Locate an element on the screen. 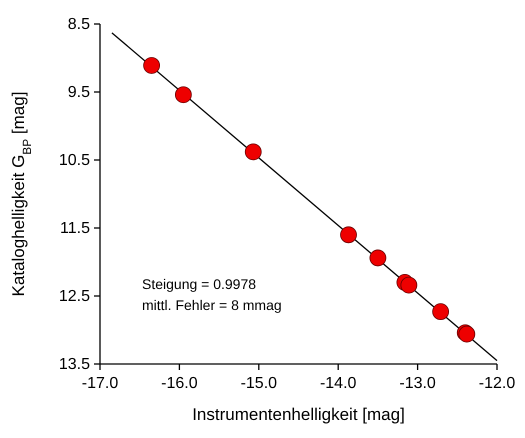 The width and height of the screenshot is (525, 438). x-axis-title: Instrumentenhelligkeit [mag] is located at coordinates (298, 414).